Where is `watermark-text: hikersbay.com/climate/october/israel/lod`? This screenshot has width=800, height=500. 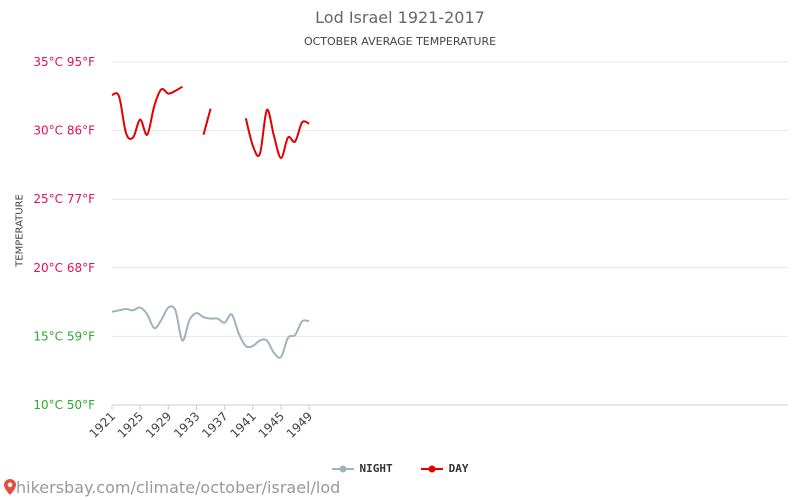
watermark-text: hikersbay.com/climate/october/israel/lod is located at coordinates (178, 487).